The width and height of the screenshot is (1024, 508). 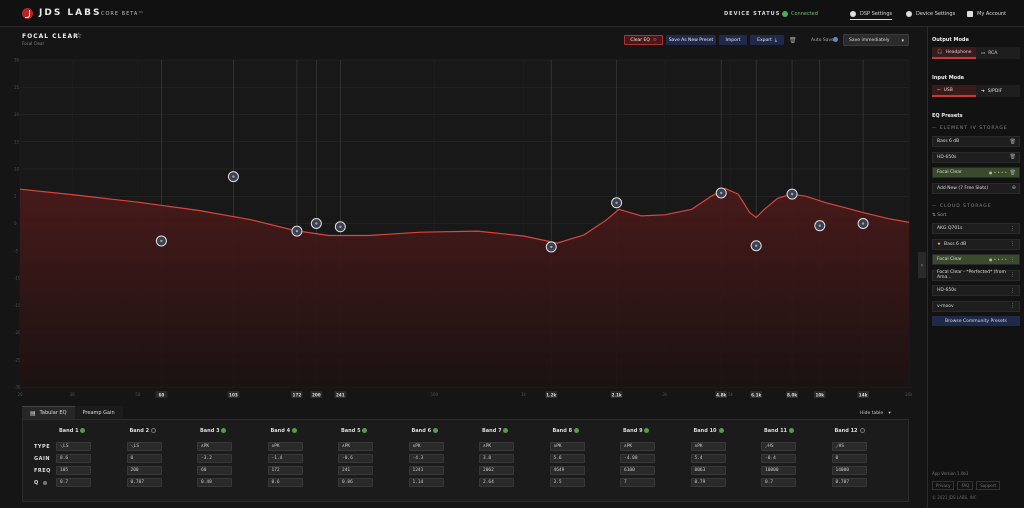 I want to click on privacy-link: Privacy, so click(x=943, y=485).